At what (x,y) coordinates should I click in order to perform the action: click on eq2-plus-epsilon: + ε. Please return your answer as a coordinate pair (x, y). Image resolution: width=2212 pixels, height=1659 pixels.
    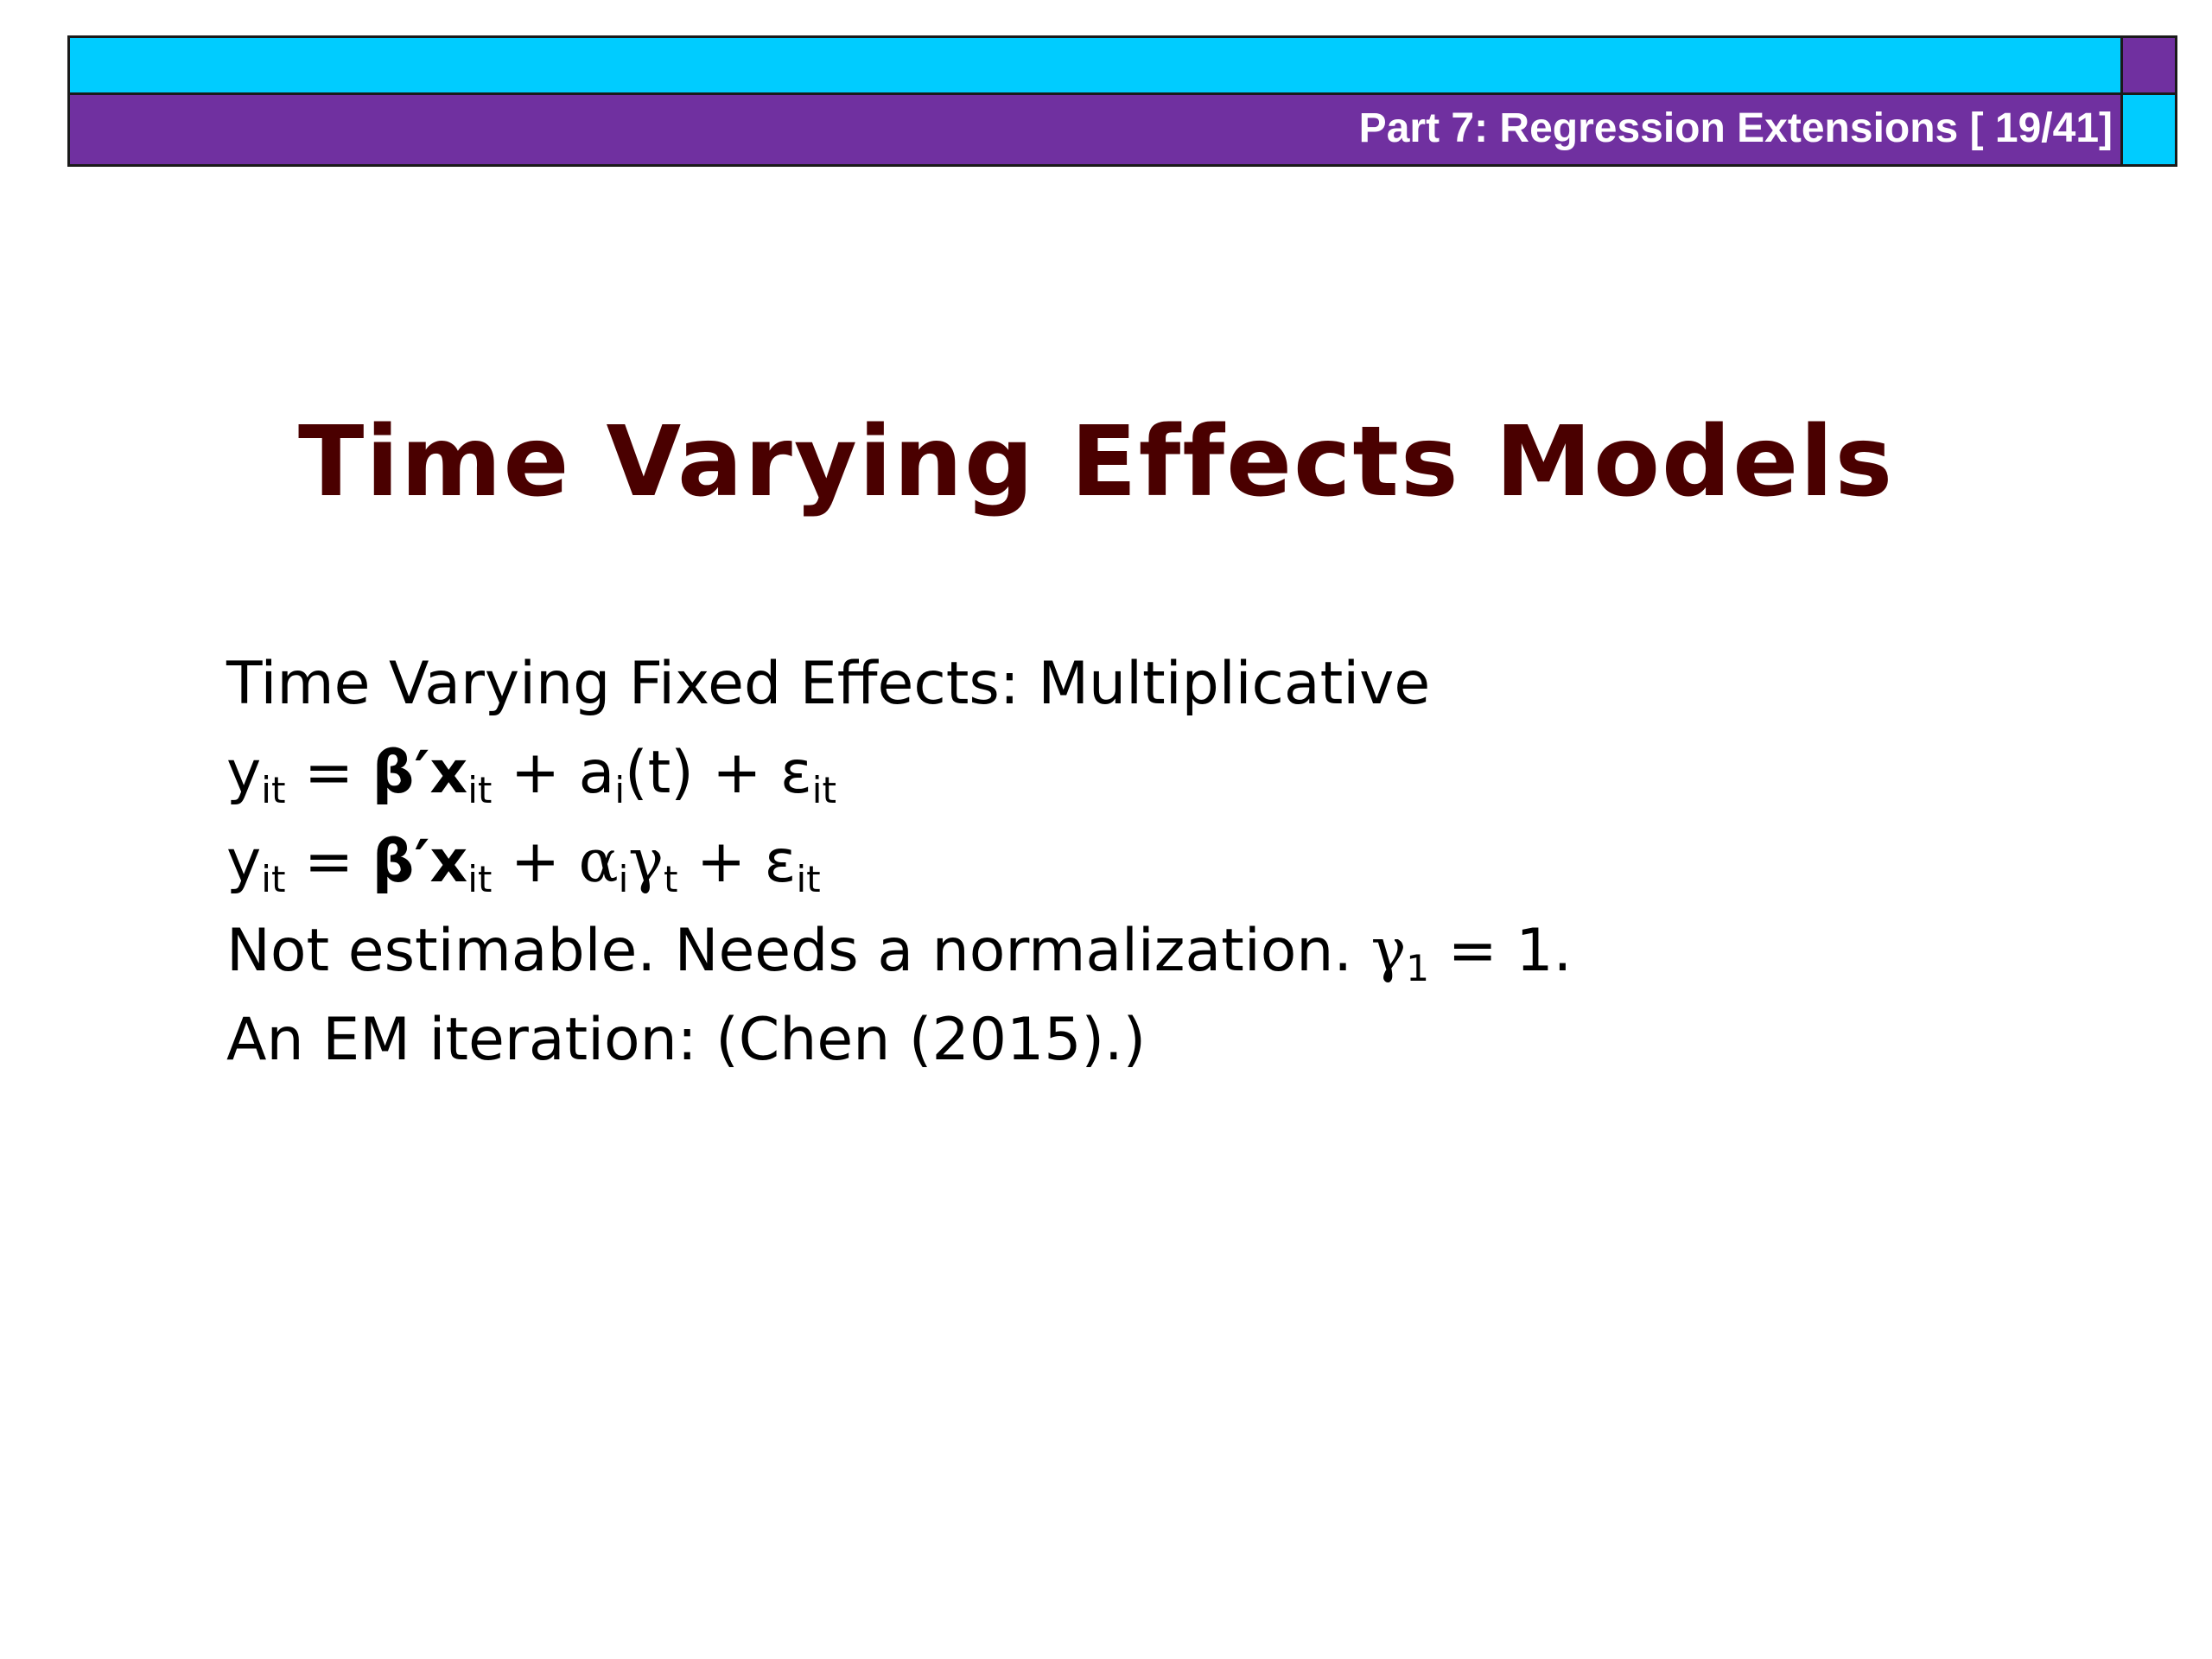
    Looking at the image, I should click on (737, 862).